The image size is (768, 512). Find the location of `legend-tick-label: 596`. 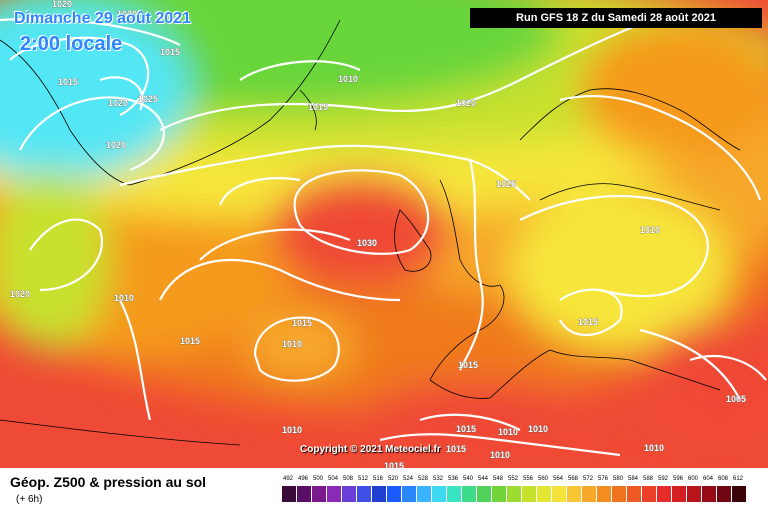

legend-tick-label: 596 is located at coordinates (677, 479).